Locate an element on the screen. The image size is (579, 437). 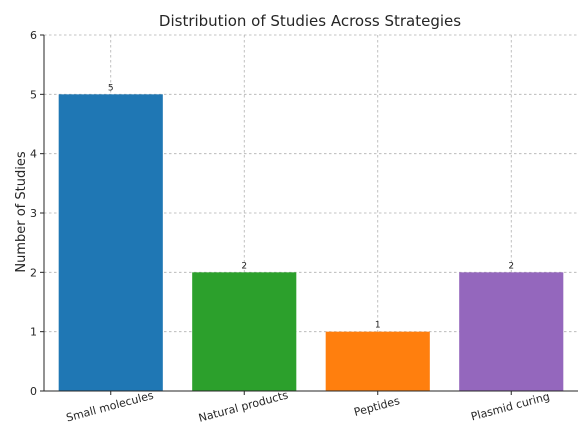
y-tick-label: 4 is located at coordinates (33, 154).